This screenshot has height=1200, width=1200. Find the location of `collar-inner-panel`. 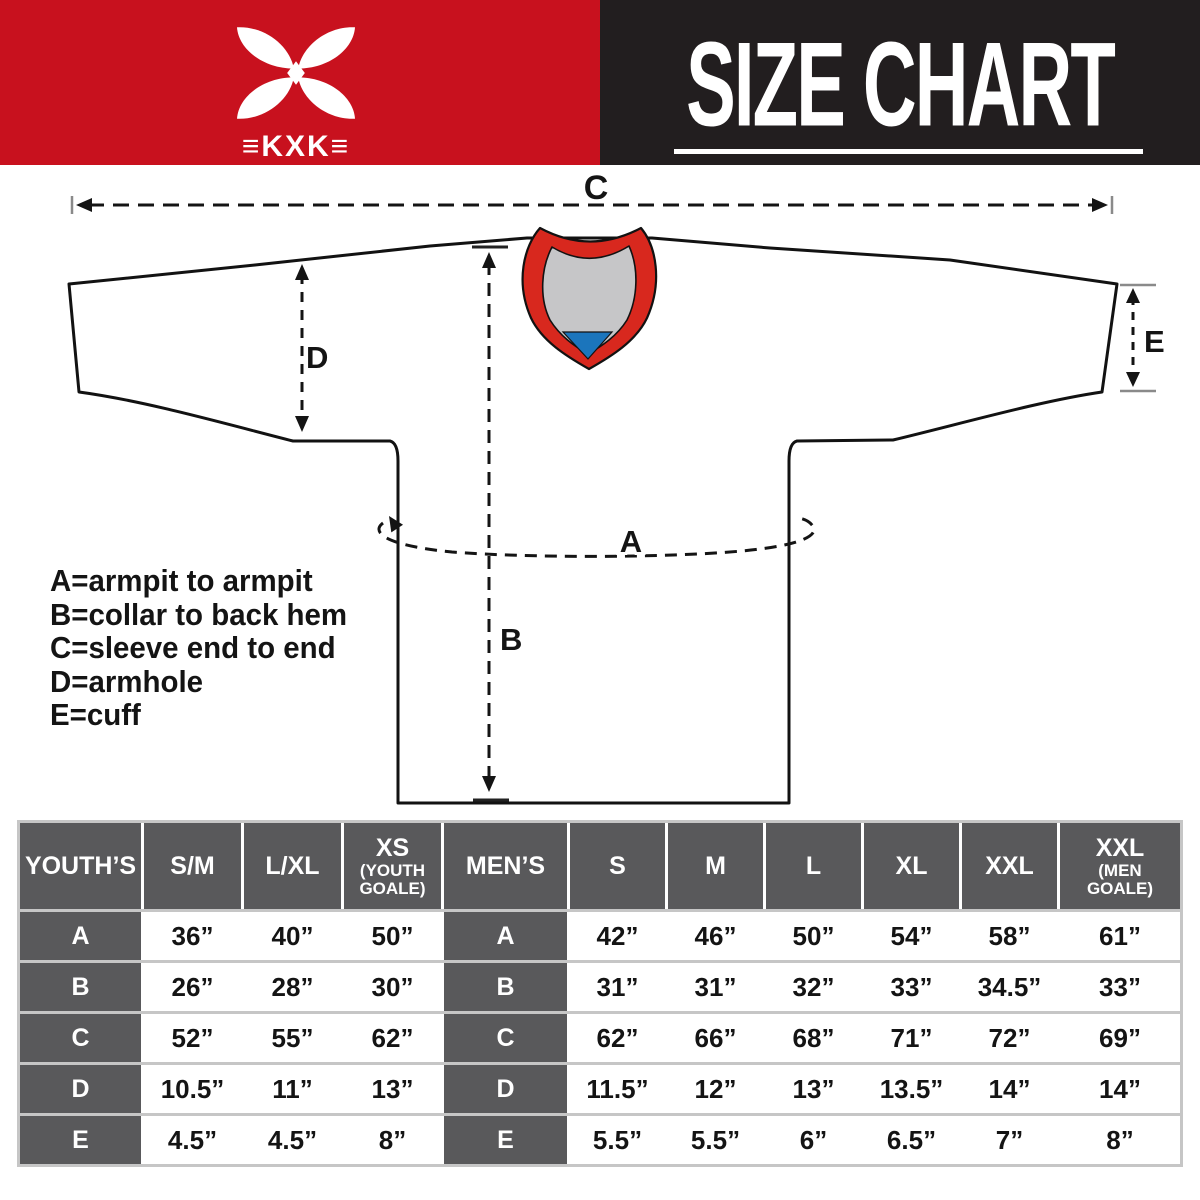

collar-inner-panel is located at coordinates (589, 300).